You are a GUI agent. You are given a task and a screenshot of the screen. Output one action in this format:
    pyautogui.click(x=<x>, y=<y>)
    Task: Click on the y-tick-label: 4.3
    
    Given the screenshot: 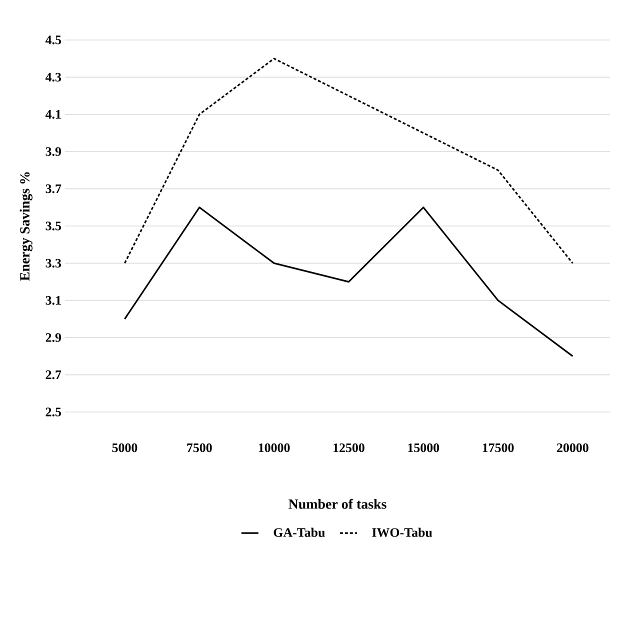 What is the action you would take?
    pyautogui.click(x=53, y=77)
    